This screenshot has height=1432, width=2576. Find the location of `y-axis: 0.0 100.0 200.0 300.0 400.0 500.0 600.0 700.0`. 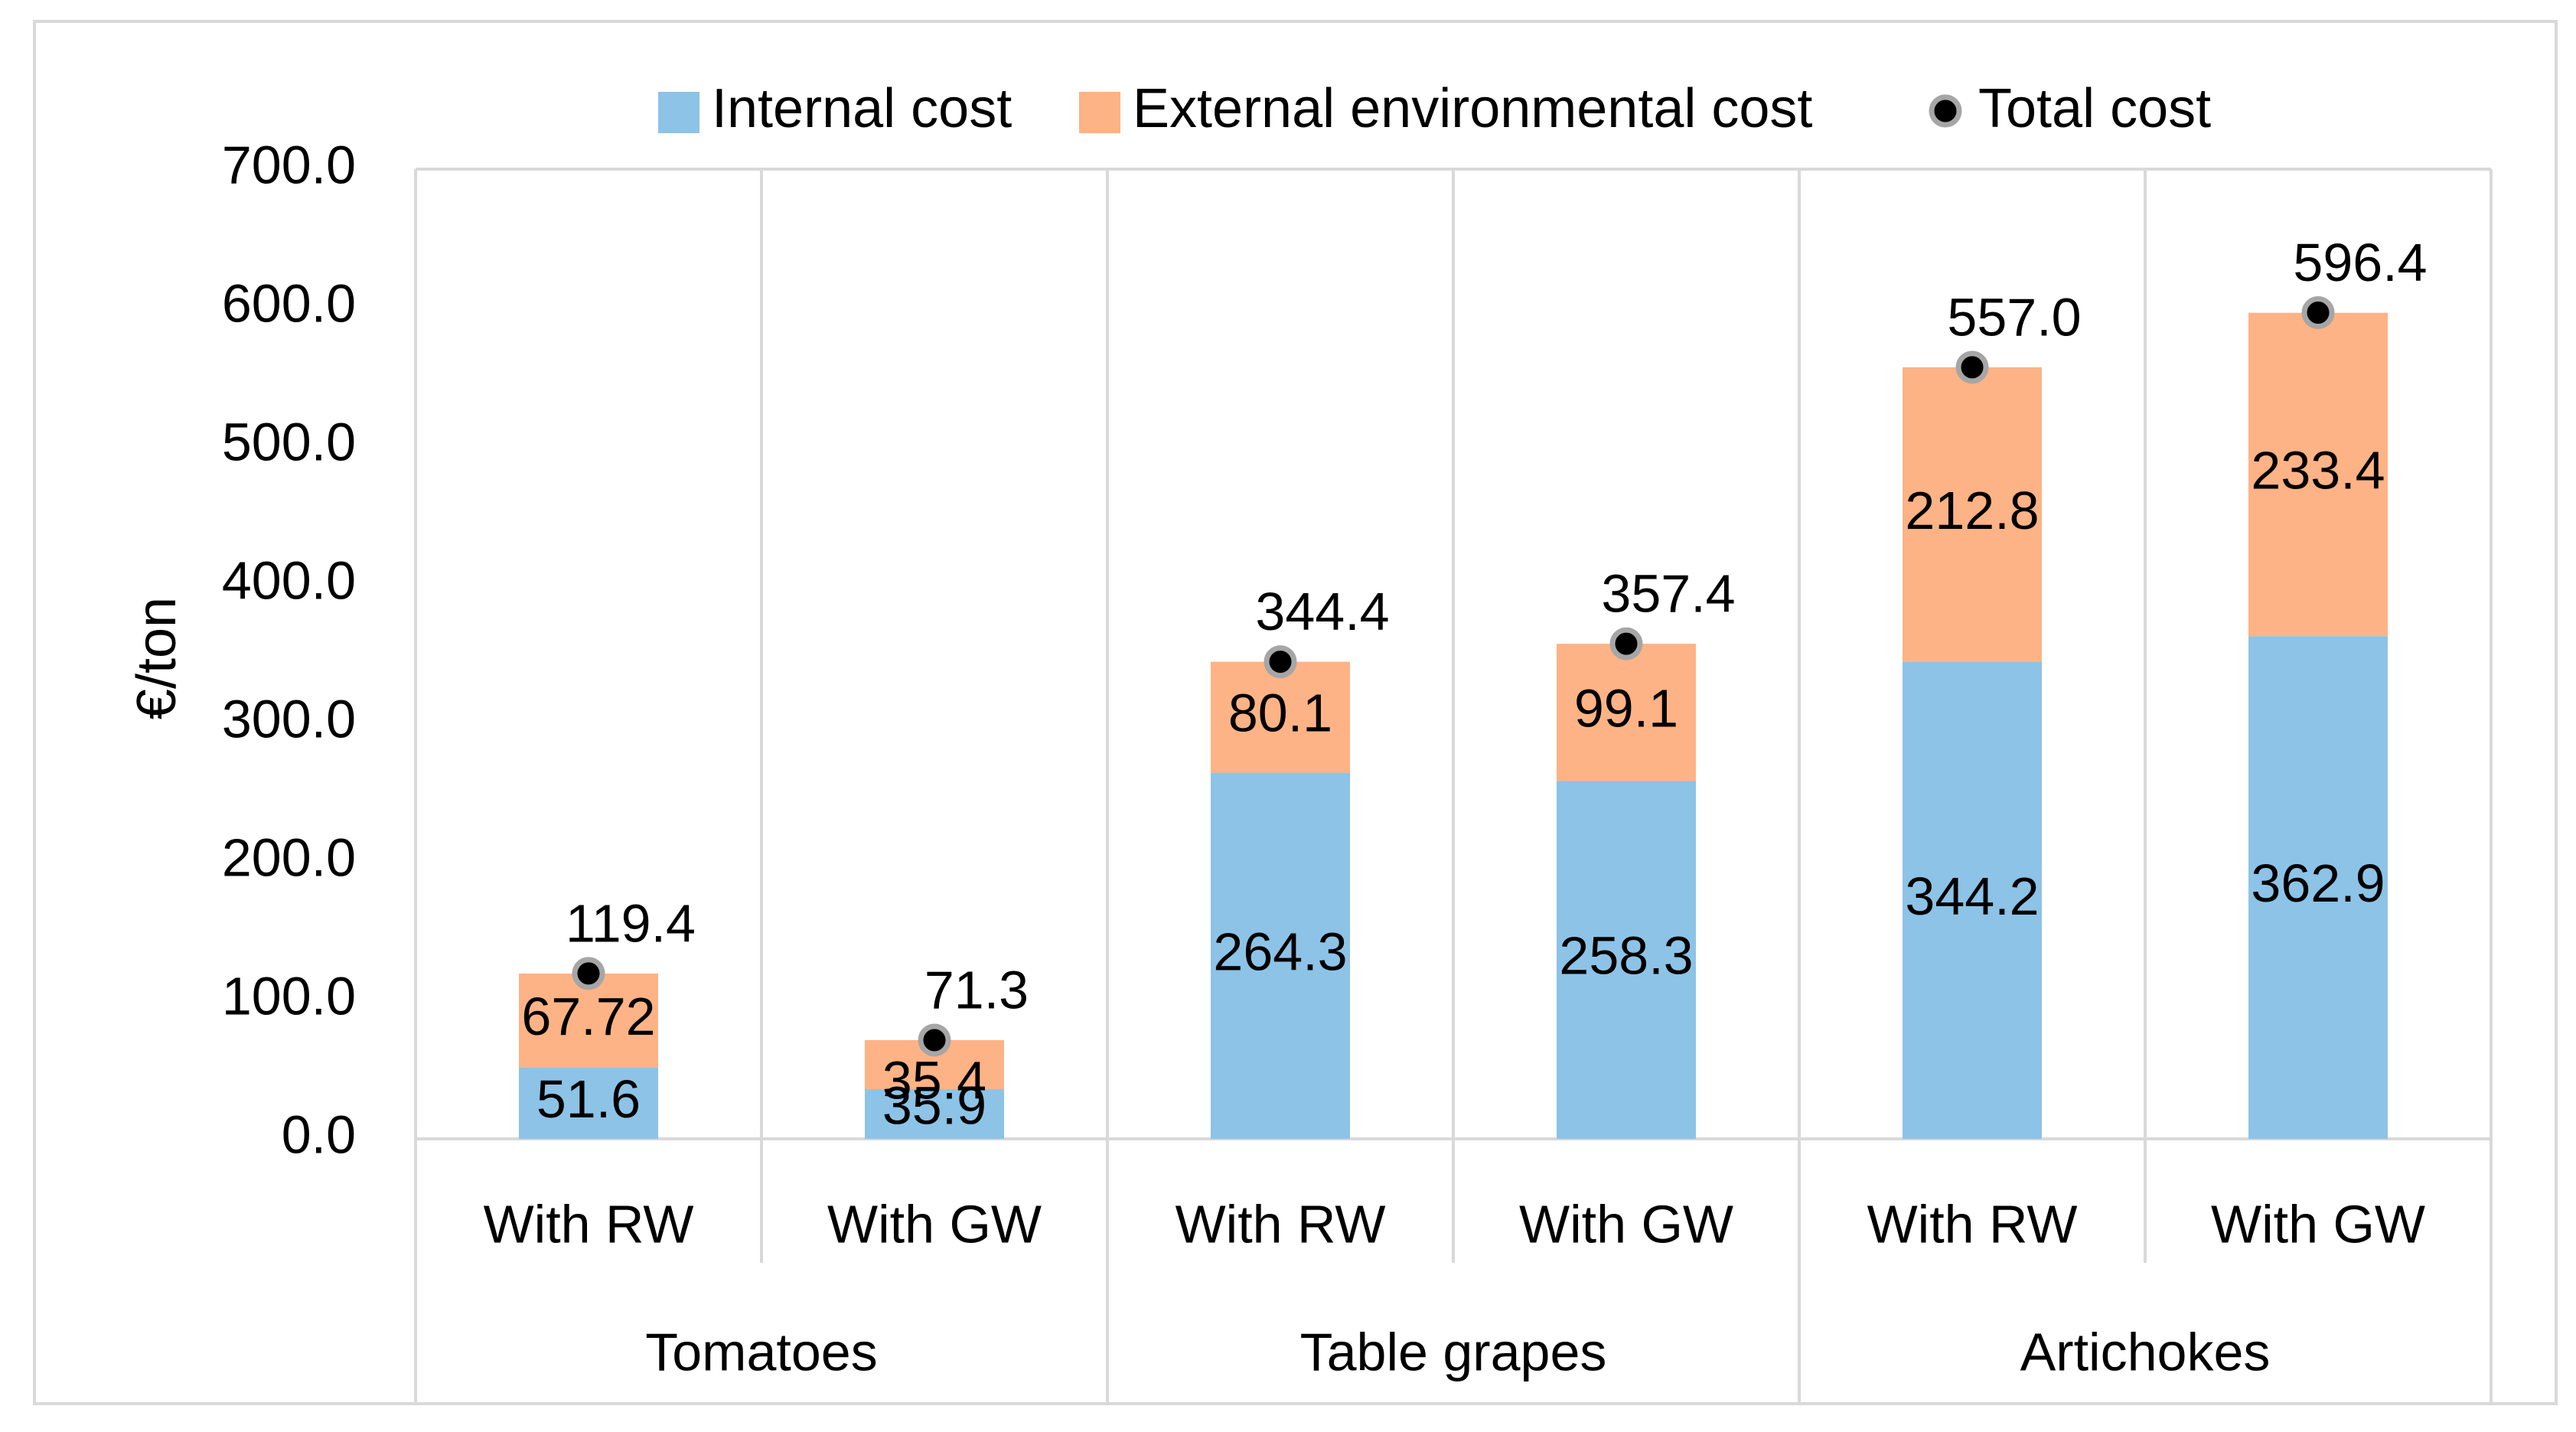

y-axis: 0.0 100.0 200.0 300.0 400.0 500.0 600.0 700.0 is located at coordinates (289, 650).